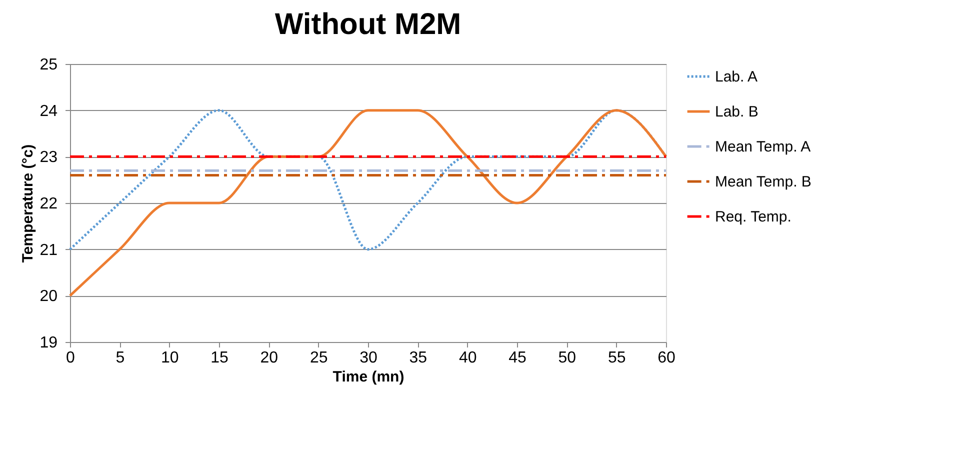 The width and height of the screenshot is (956, 470). I want to click on x-tick-label: 50, so click(567, 358).